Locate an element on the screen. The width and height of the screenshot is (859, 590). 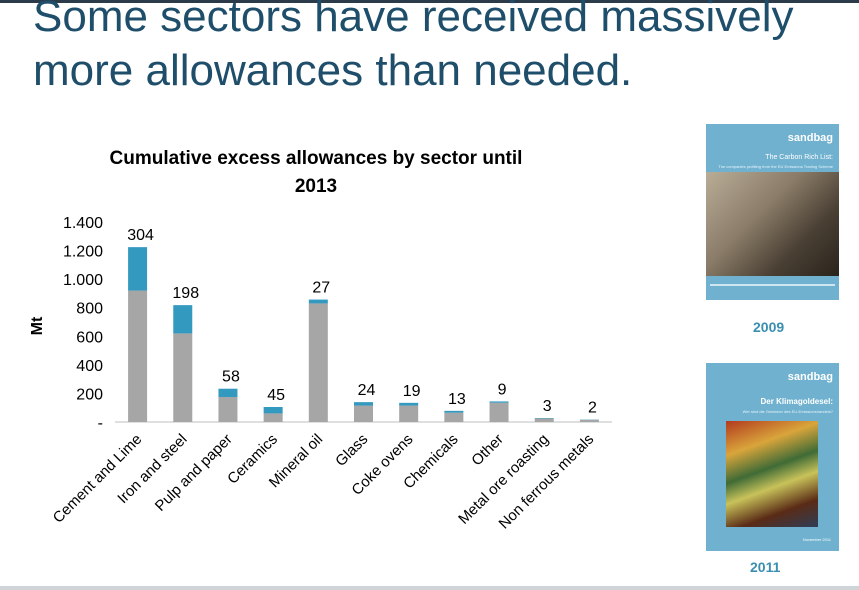
y-tick-label: 800 is located at coordinates (89, 309).